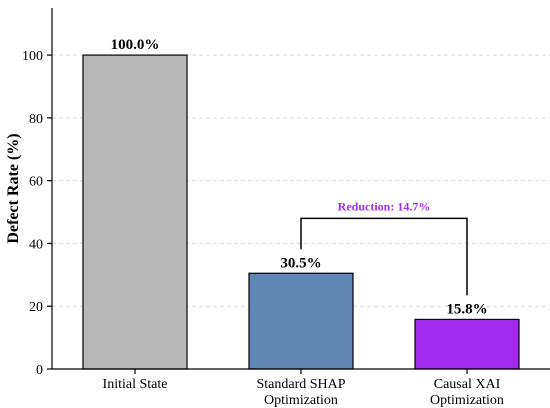 Image resolution: width=550 pixels, height=408 pixels. Describe the element at coordinates (36, 119) in the screenshot. I see `y-tick-label-80: 80` at that location.